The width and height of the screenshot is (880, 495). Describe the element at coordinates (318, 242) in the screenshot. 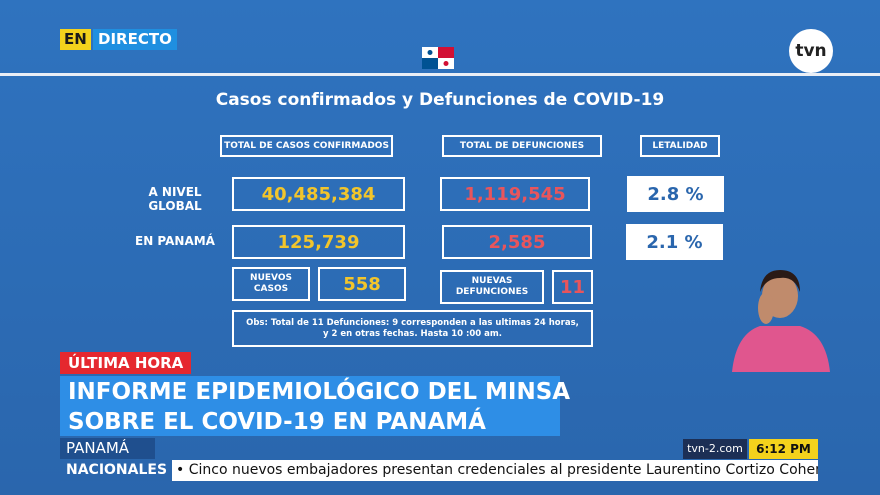

I see `cases-value: 125,739` at that location.